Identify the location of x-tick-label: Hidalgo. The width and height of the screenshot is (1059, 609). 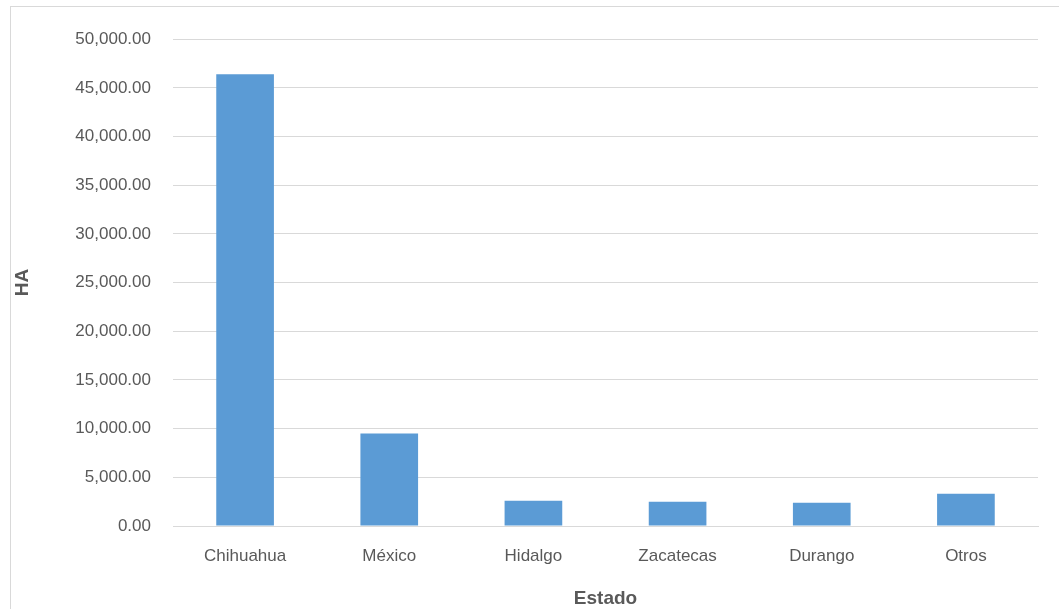
(533, 555).